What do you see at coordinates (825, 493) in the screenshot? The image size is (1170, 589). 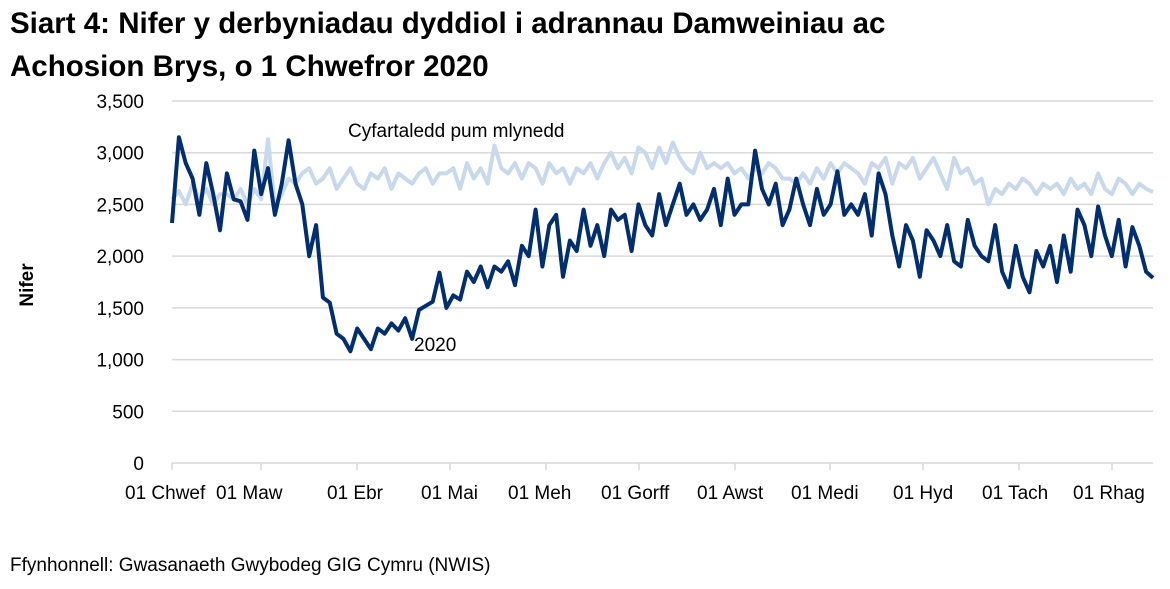 I see `x-tick-label: 01 Medi` at bounding box center [825, 493].